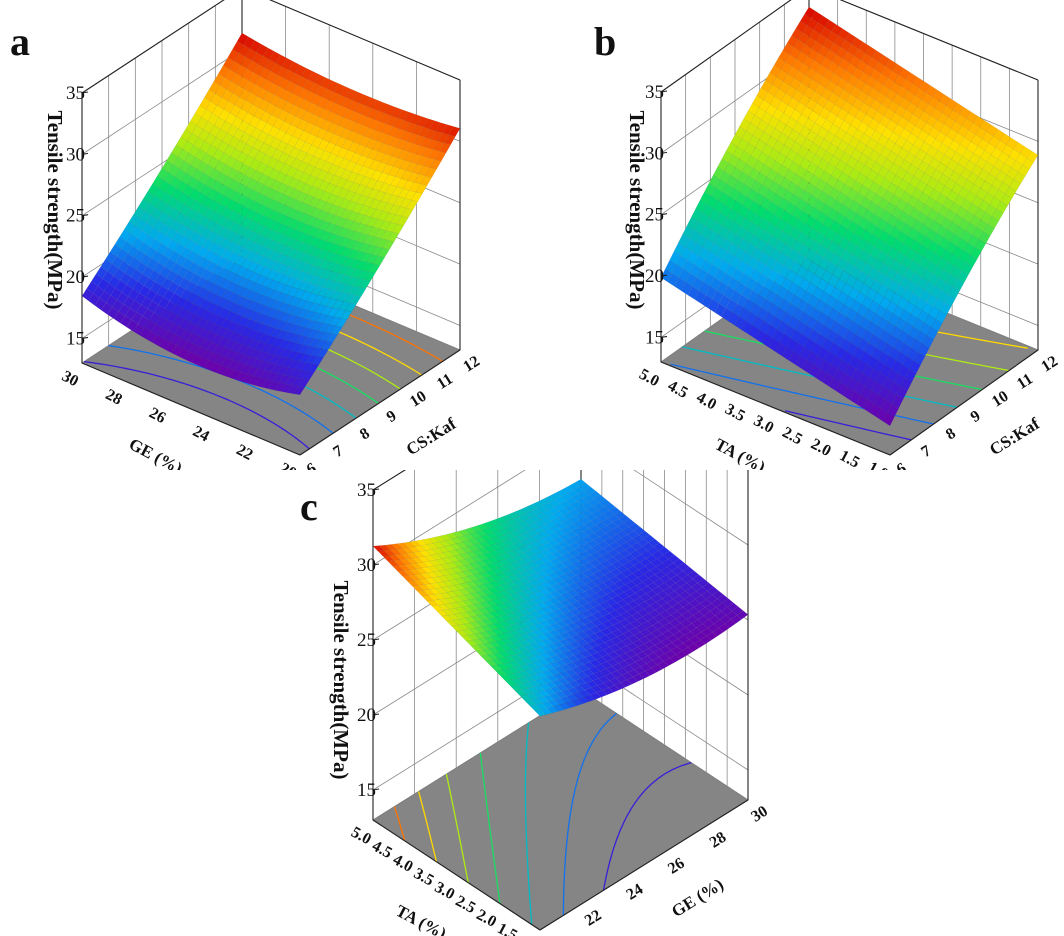 This screenshot has width=1064, height=936. Describe the element at coordinates (366, 640) in the screenshot. I see `z-tick-label: 25` at that location.